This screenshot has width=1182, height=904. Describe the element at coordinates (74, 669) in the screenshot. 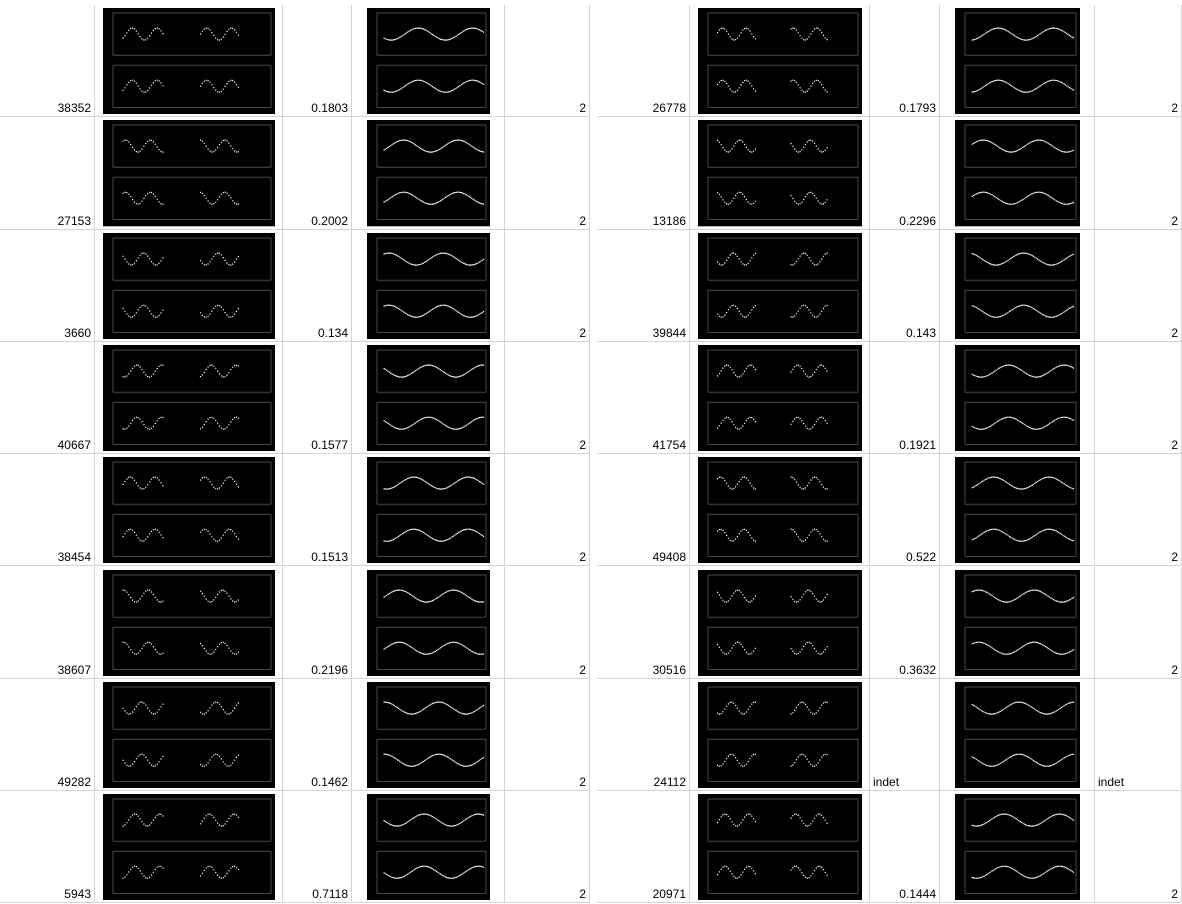

I see `object-id: 38607` at that location.